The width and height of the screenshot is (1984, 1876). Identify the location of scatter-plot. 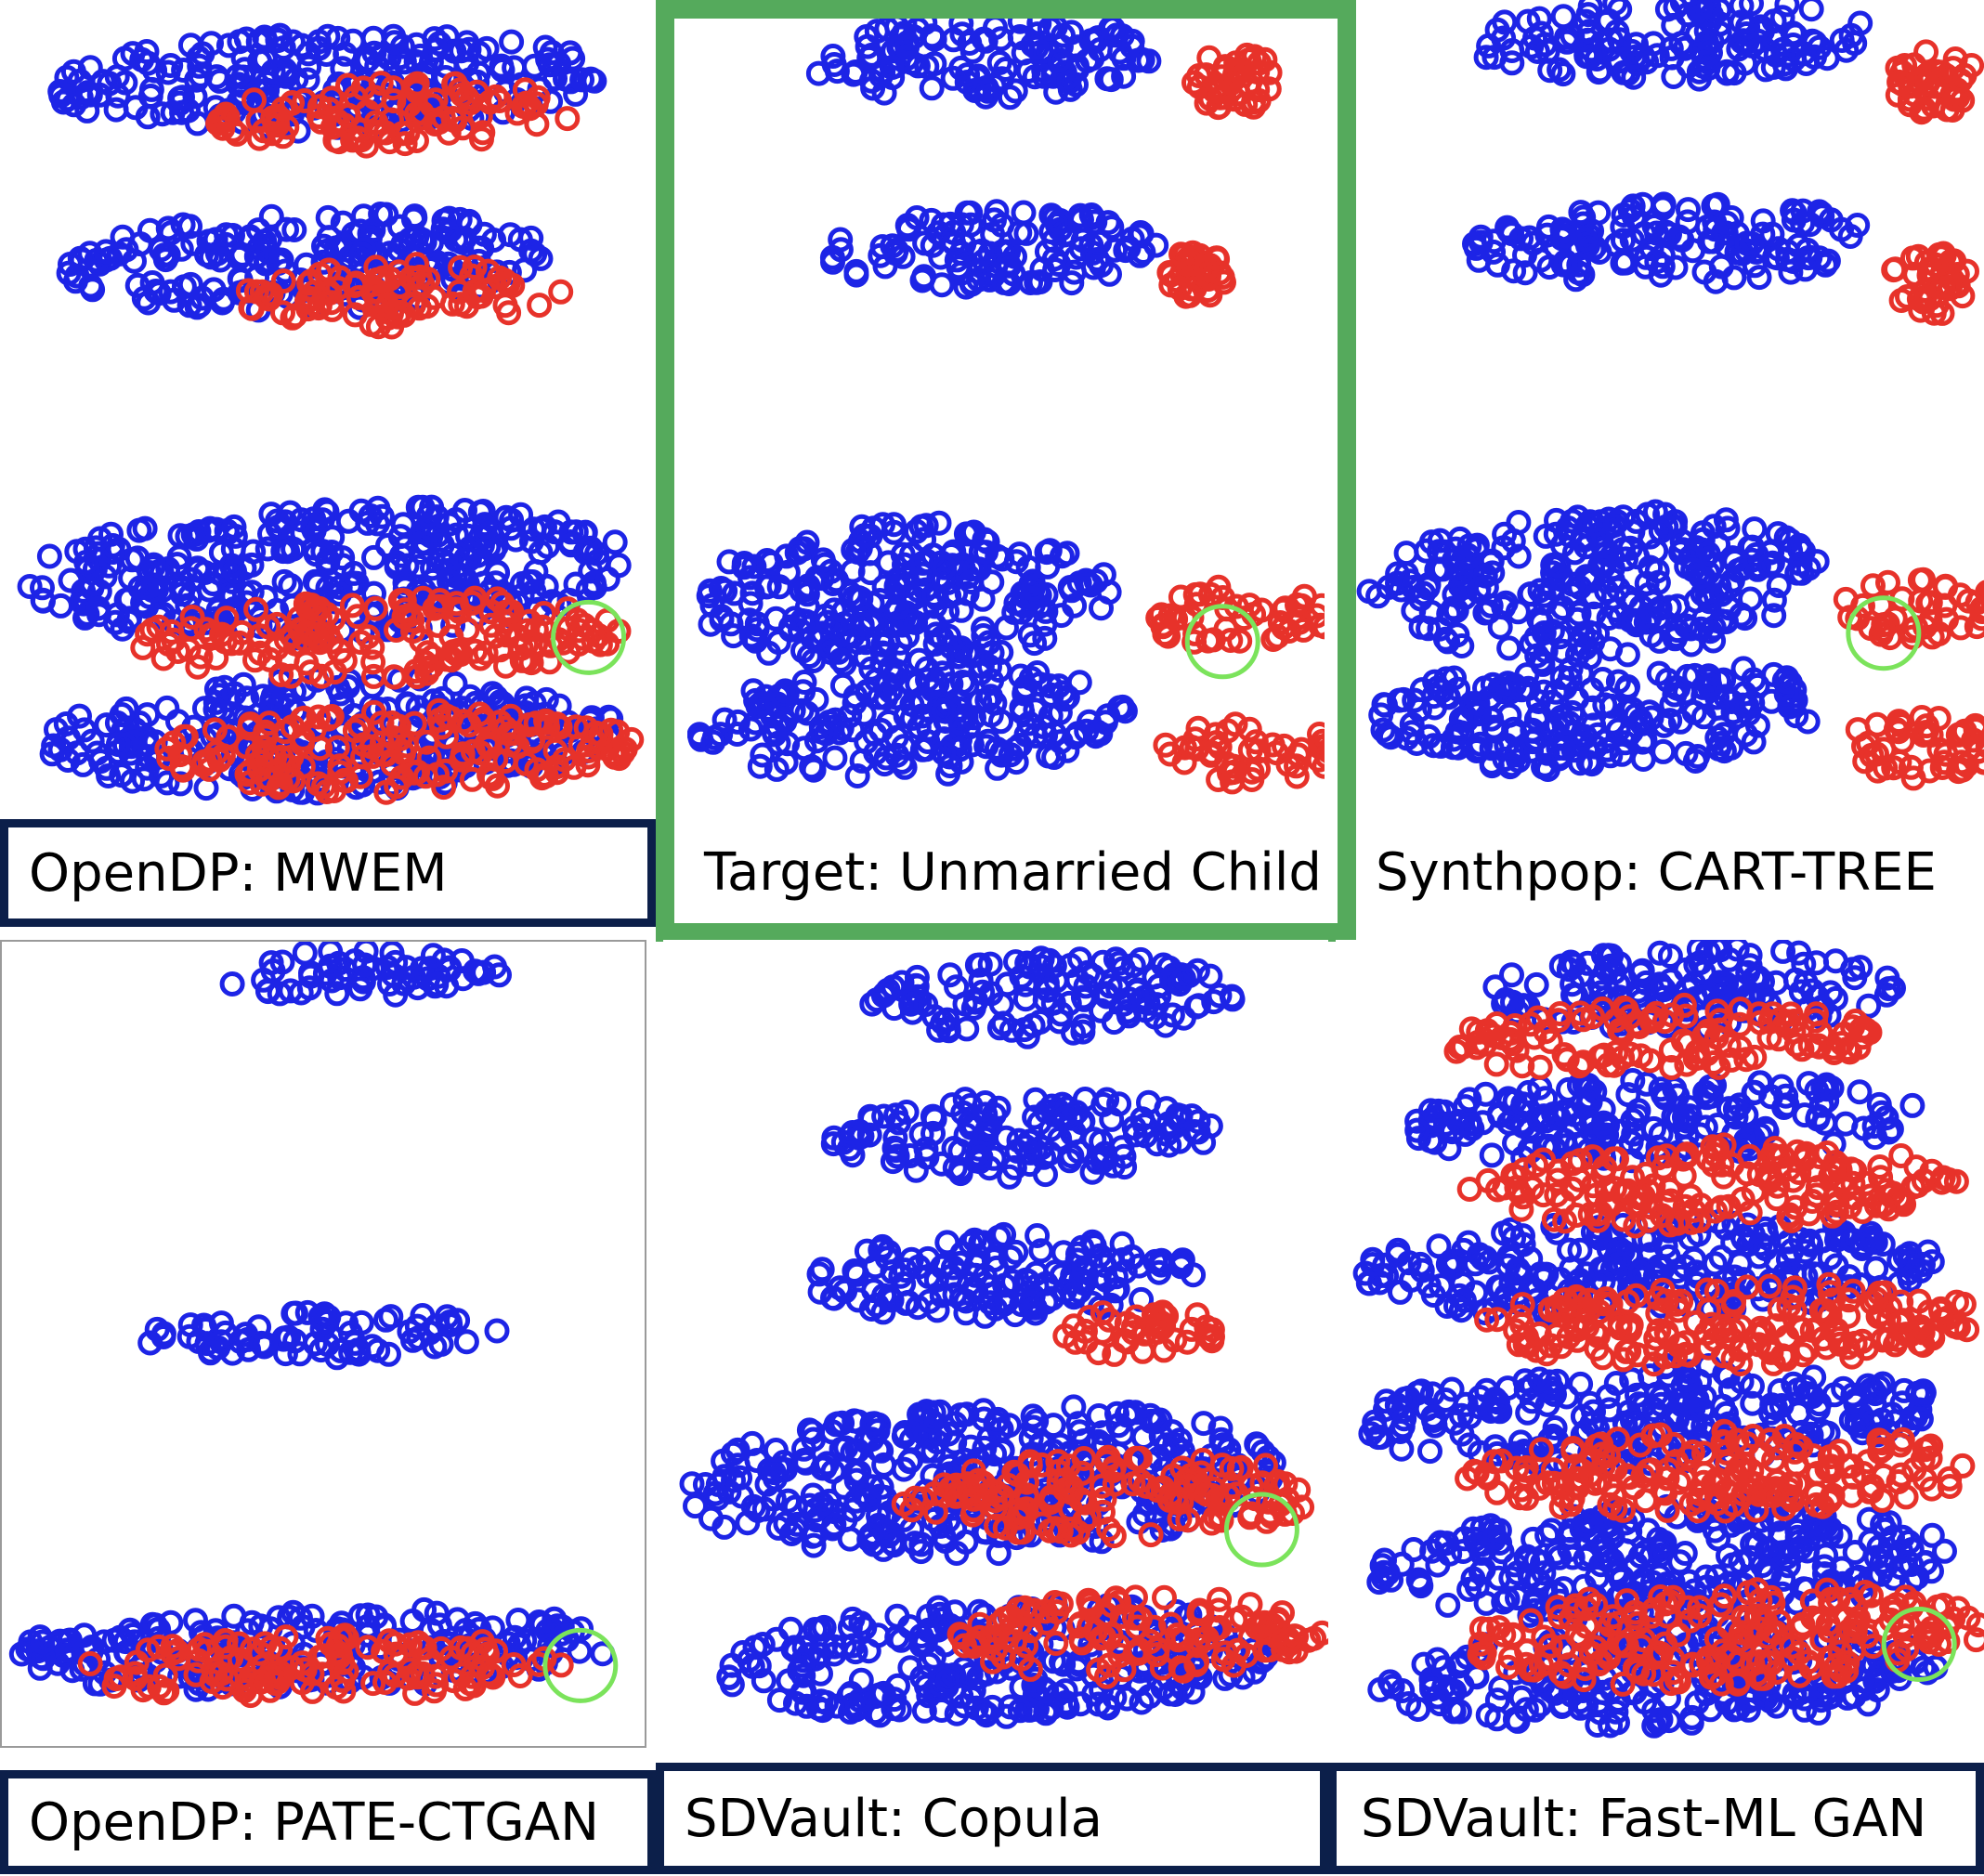
(996, 1349).